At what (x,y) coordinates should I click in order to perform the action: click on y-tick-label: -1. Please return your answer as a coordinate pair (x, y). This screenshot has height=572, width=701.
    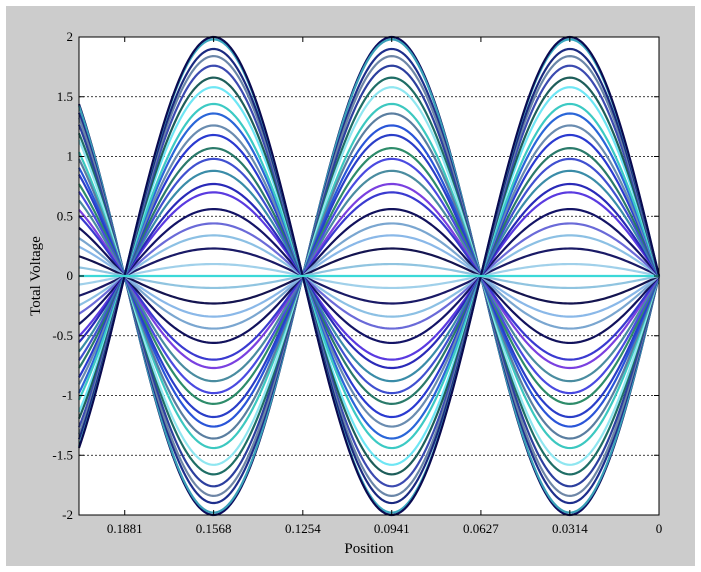
    Looking at the image, I should click on (67, 395).